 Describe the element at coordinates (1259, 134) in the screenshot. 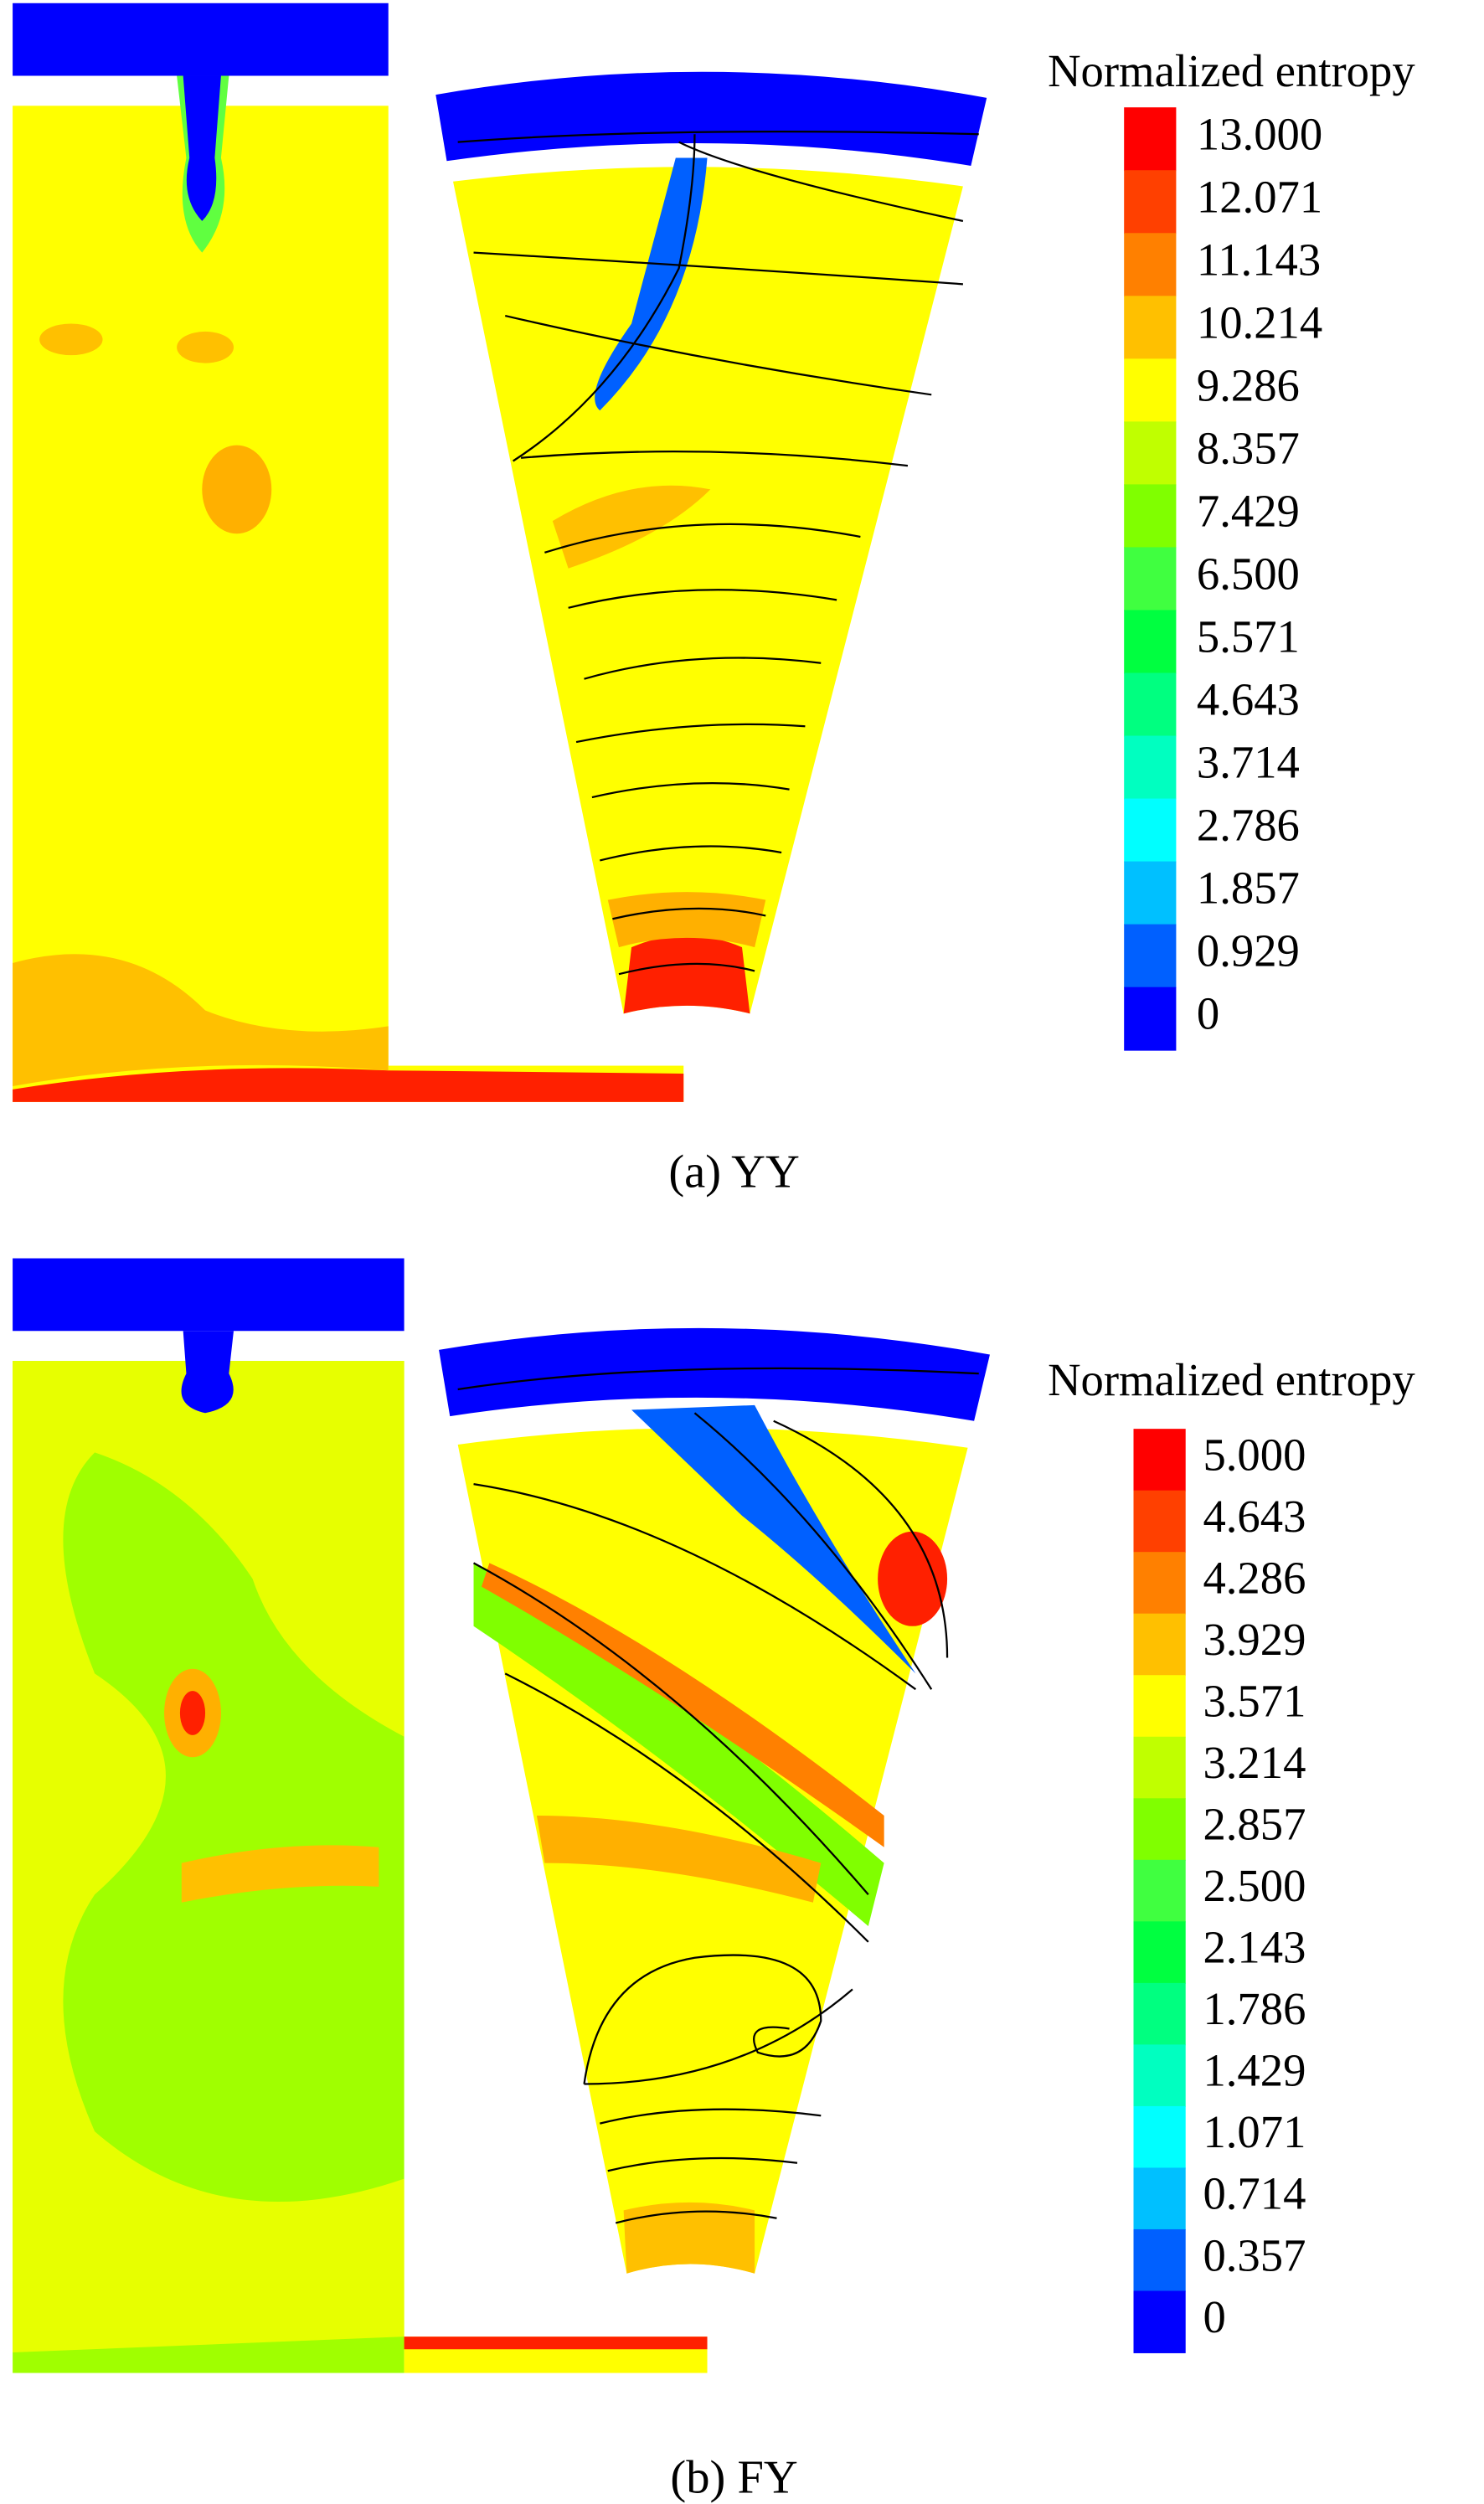

I see `colorbar-label: 13.000` at that location.